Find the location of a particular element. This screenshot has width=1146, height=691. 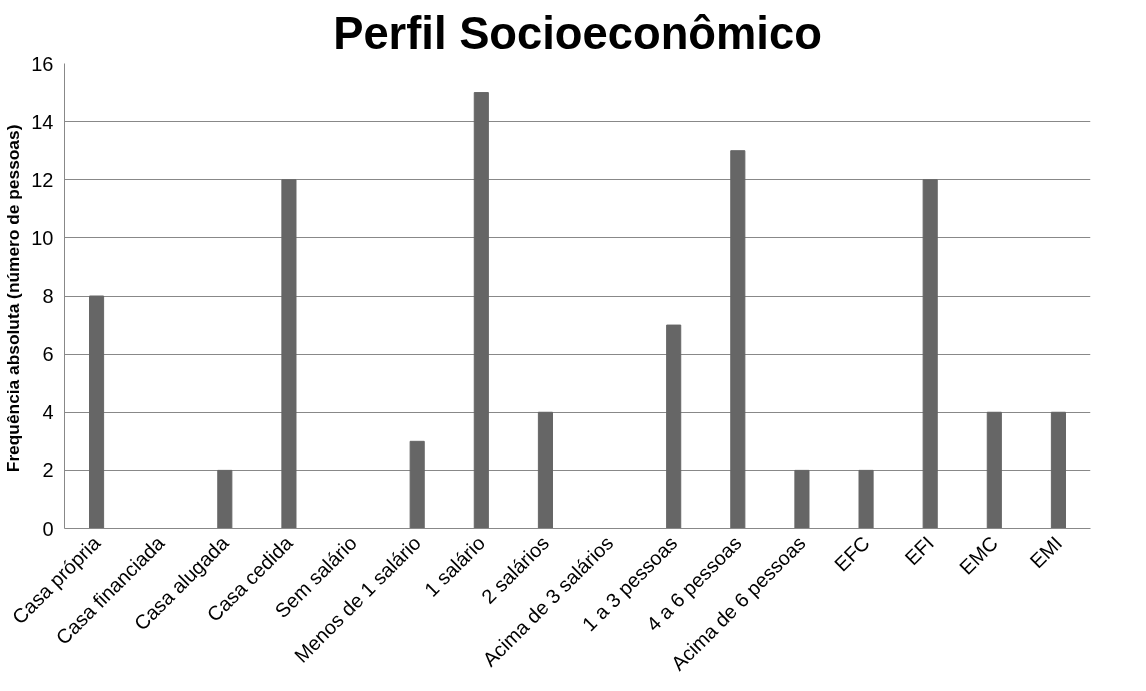

chart-title: Perfil Socioeconômico is located at coordinates (577, 33).